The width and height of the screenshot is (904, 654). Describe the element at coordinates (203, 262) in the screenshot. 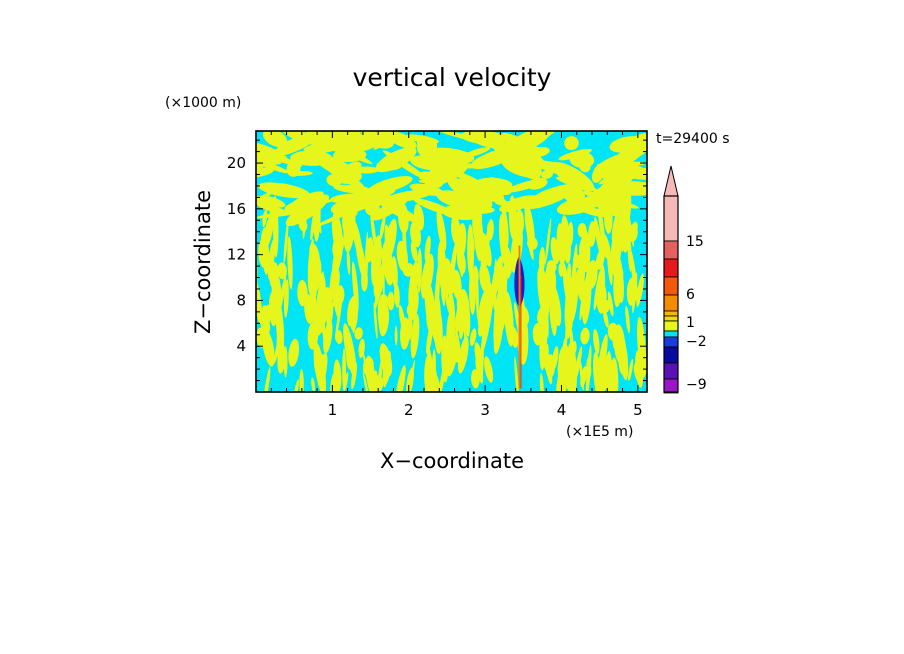

I see `y-axis-label: Z−coordinate` at that location.